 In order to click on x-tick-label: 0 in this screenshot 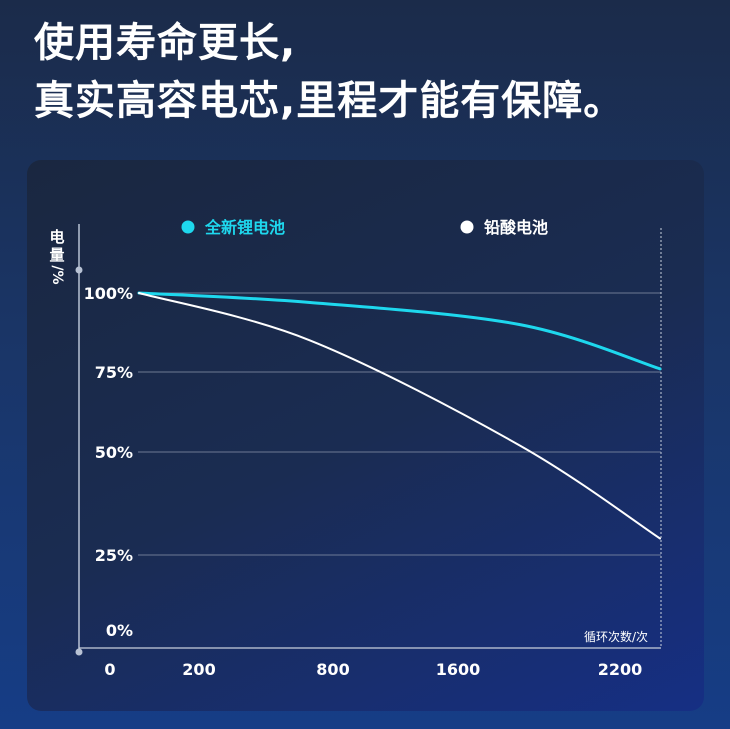, I will do `click(109, 669)`.